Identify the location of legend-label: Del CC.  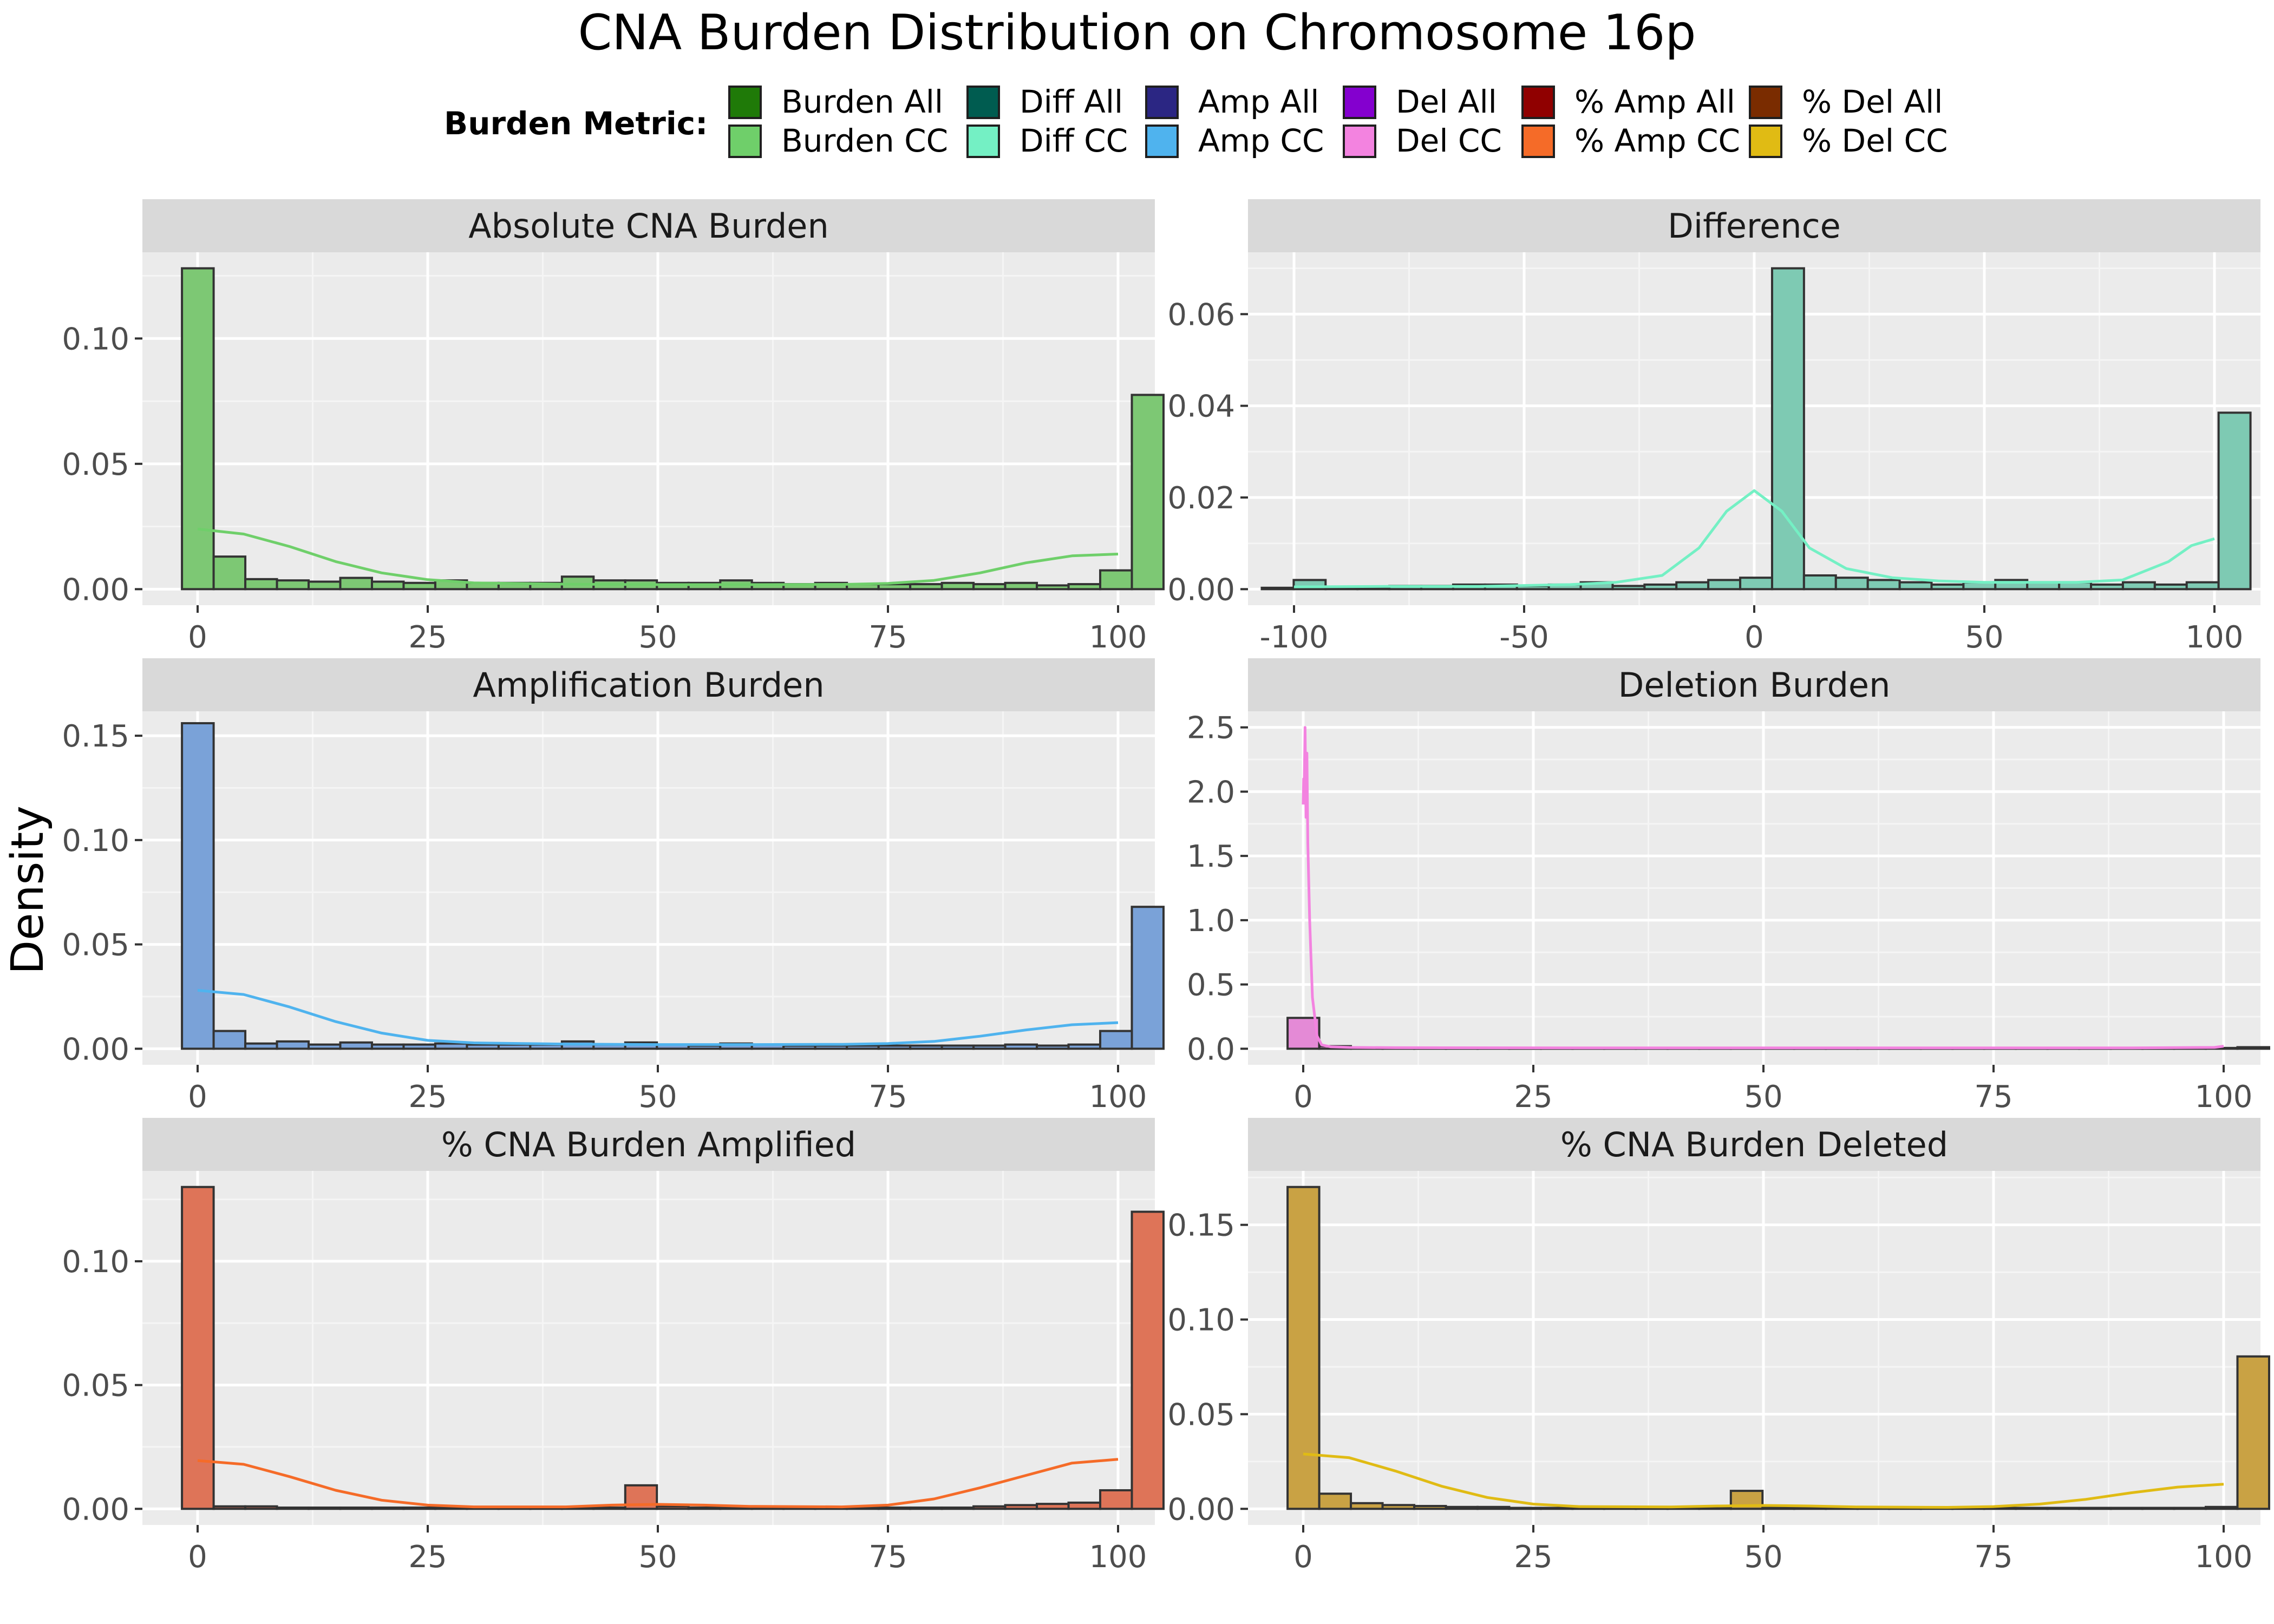
(1449, 140).